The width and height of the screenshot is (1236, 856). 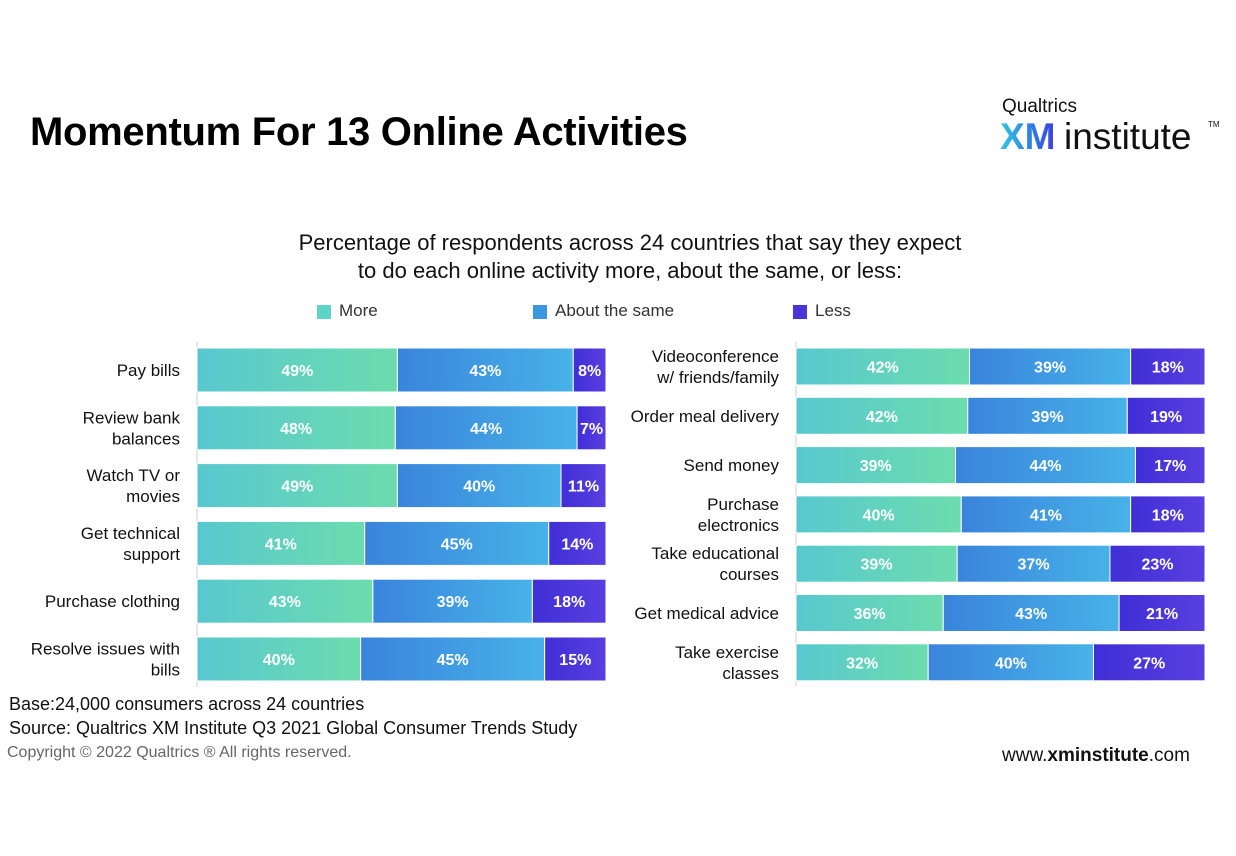 I want to click on category-label: Purchase clothing, so click(x=112, y=601).